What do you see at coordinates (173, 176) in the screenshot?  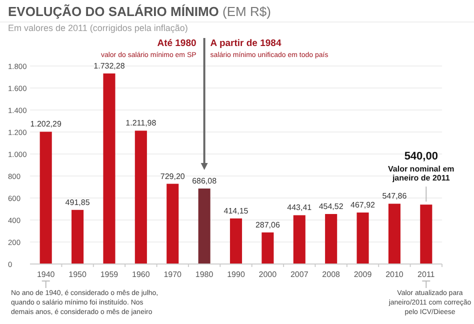 I see `data-label: 729,20` at bounding box center [173, 176].